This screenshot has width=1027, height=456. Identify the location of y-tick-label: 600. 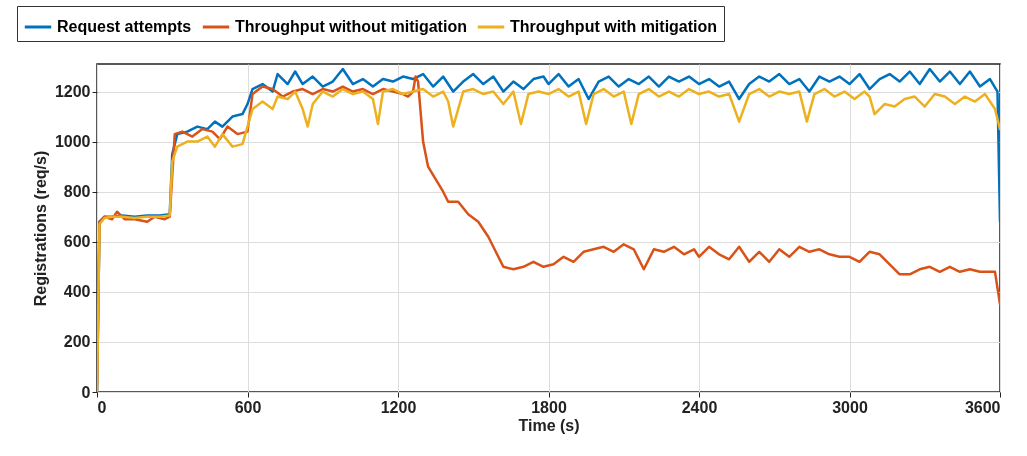
(77, 242).